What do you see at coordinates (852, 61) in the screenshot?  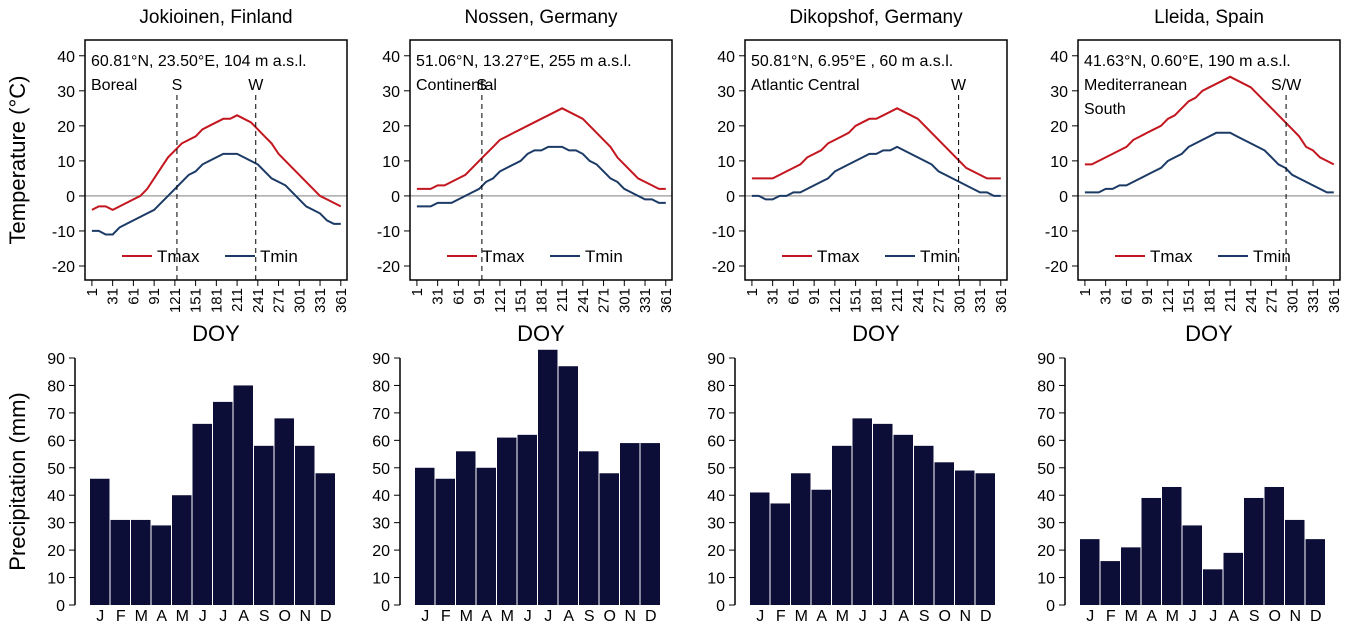 I see `site-annotation: 50.81°N, 6.95°E , 60 m a.s.l.` at bounding box center [852, 61].